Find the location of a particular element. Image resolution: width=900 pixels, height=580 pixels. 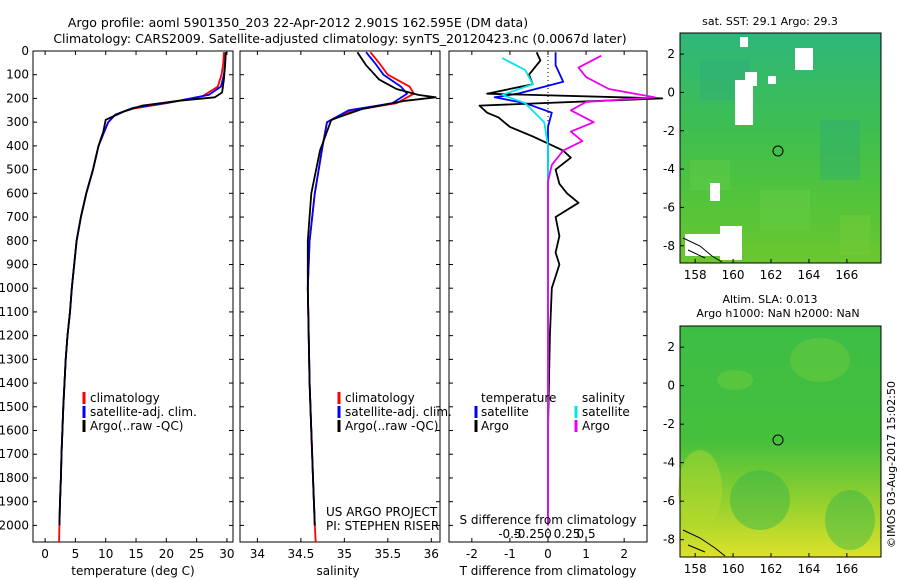

depth-tick-label: 400 is located at coordinates (17, 146).